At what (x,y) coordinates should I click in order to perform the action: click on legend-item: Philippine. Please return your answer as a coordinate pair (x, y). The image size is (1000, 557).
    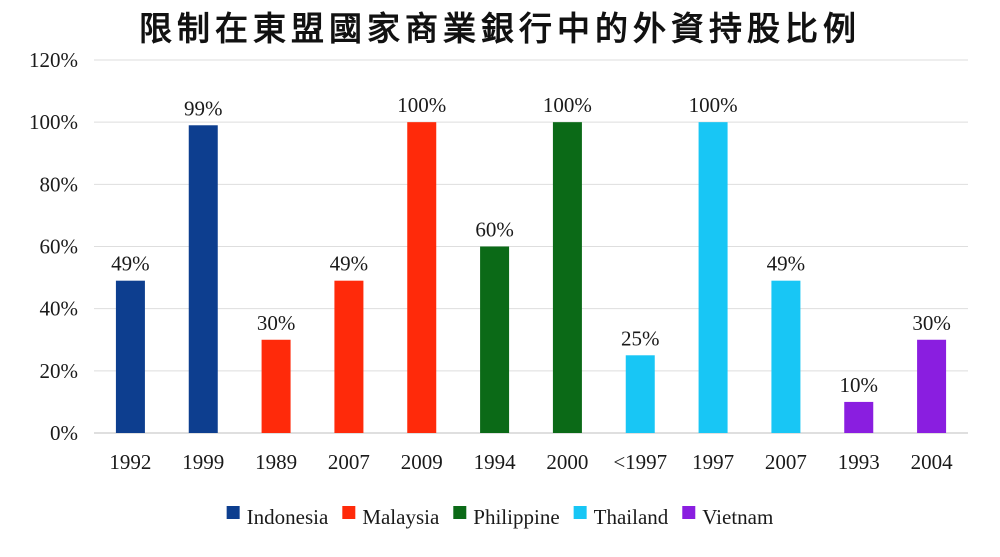
    Looking at the image, I should click on (506, 517).